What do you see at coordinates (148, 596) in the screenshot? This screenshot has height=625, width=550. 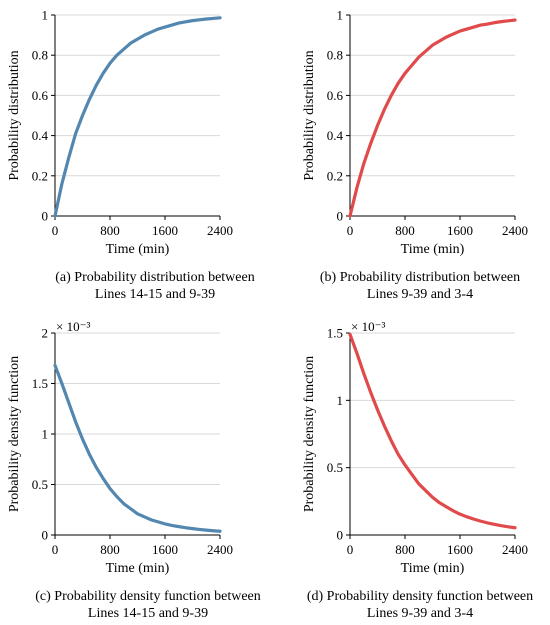 I see `chart-caption: (c) Probability density function between` at bounding box center [148, 596].